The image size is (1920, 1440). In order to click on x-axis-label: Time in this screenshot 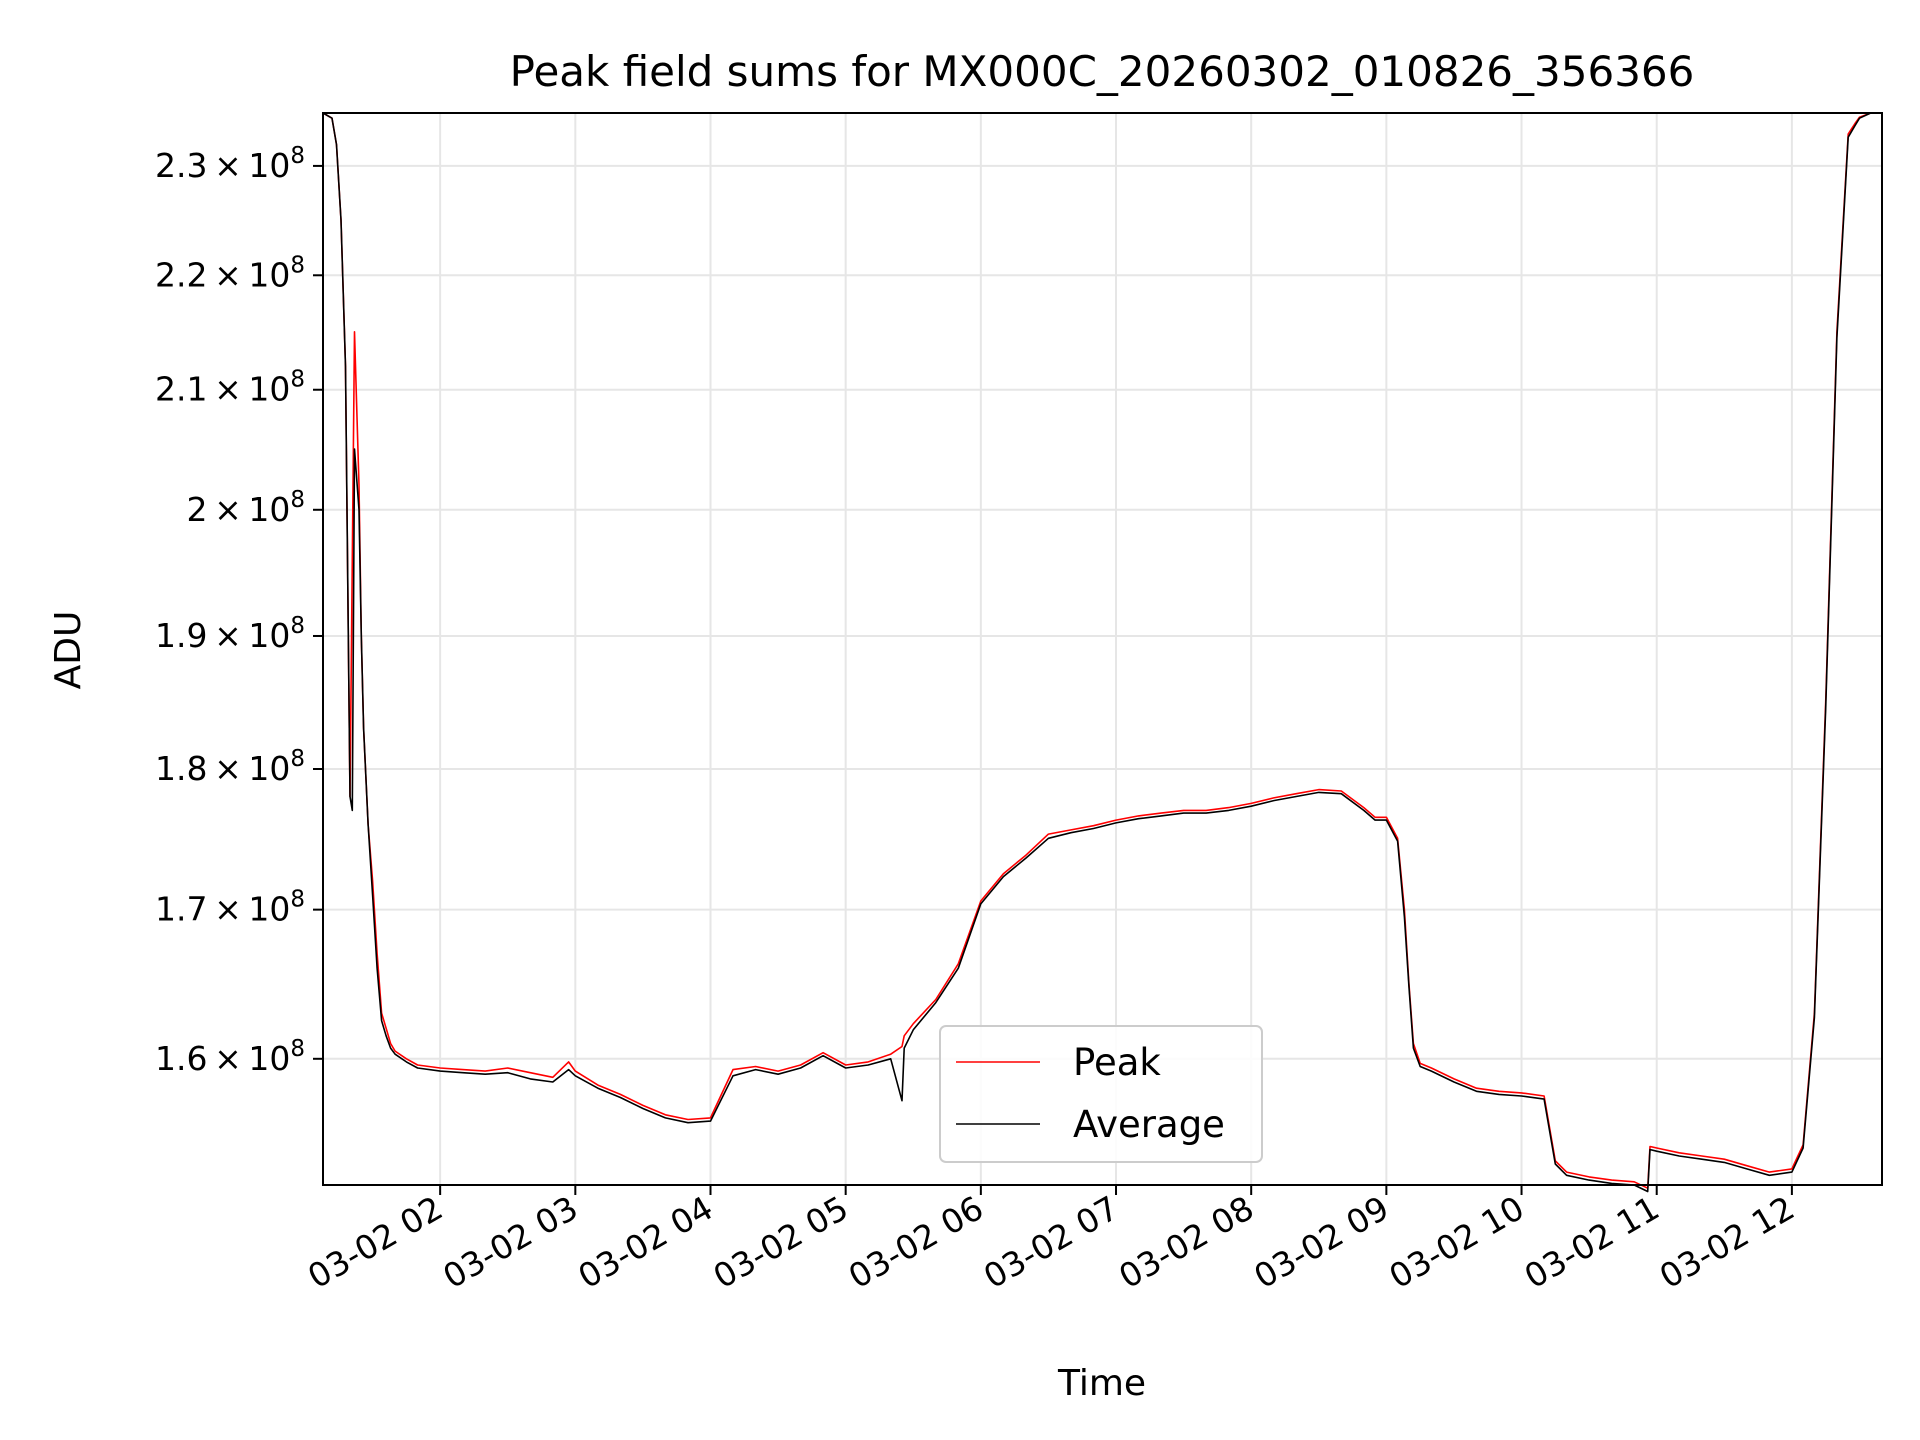, I will do `click(1101, 1383)`.